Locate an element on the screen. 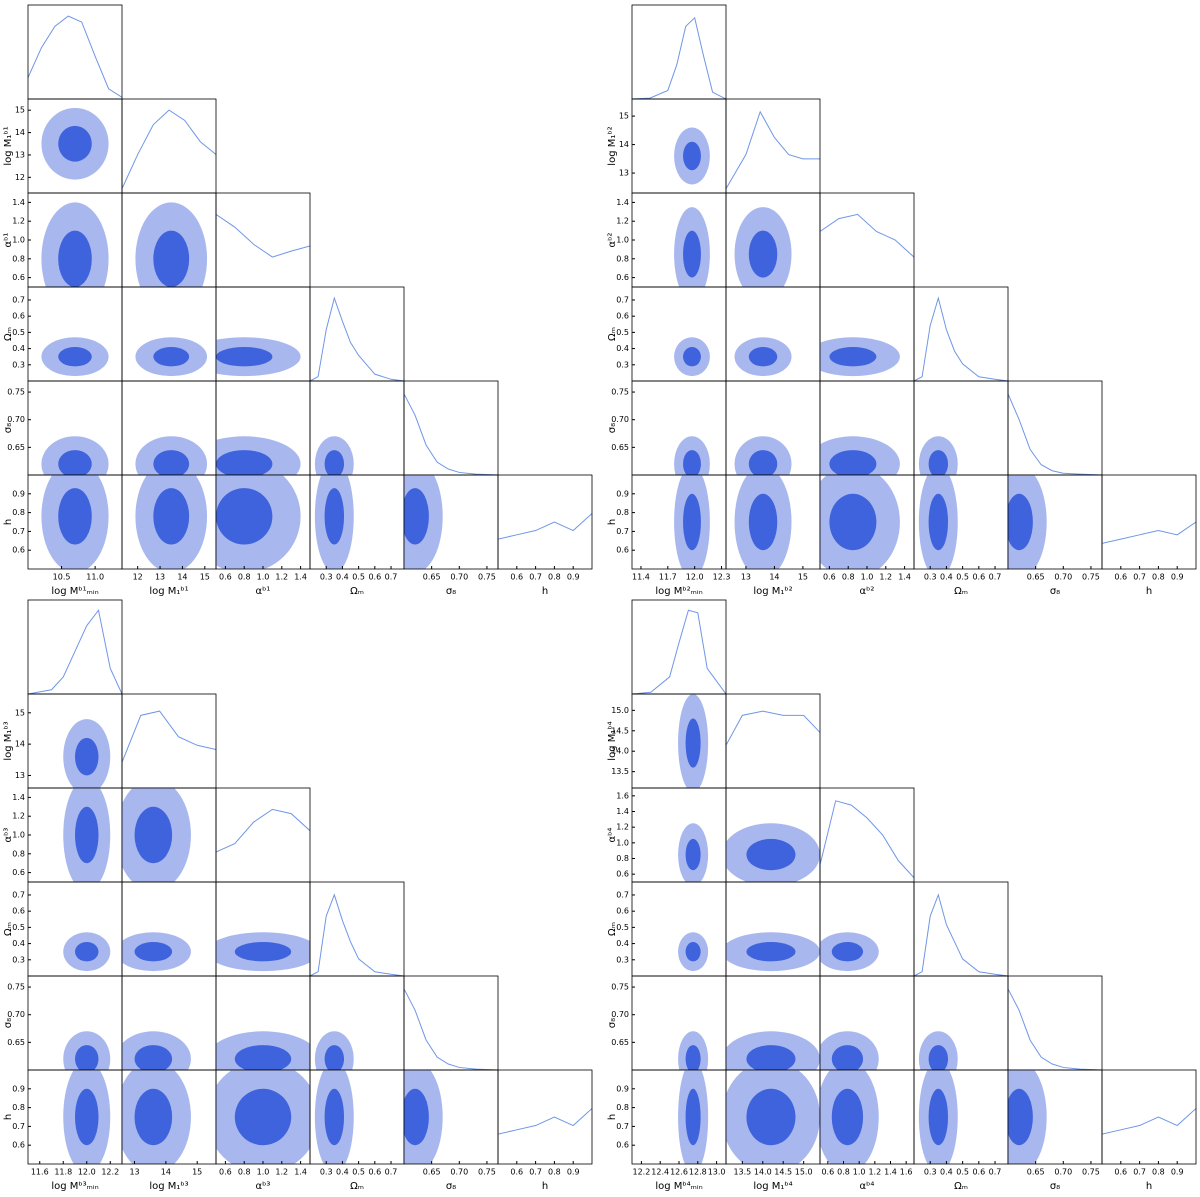 This screenshot has height=1197, width=1200. x-axis-label: log Mᵇ³ₘᵢₙ is located at coordinates (74, 1186).